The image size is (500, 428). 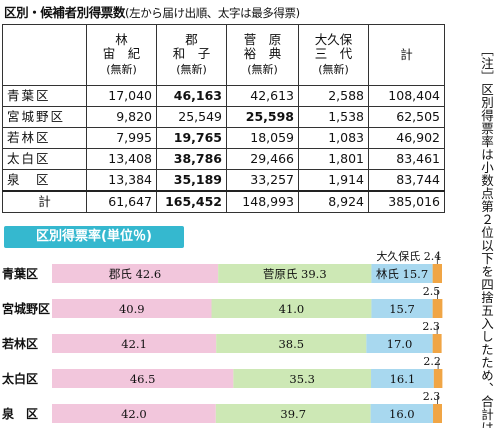 I want to click on header-okubo: 大久保 三 代 (無新), so click(x=333, y=55).